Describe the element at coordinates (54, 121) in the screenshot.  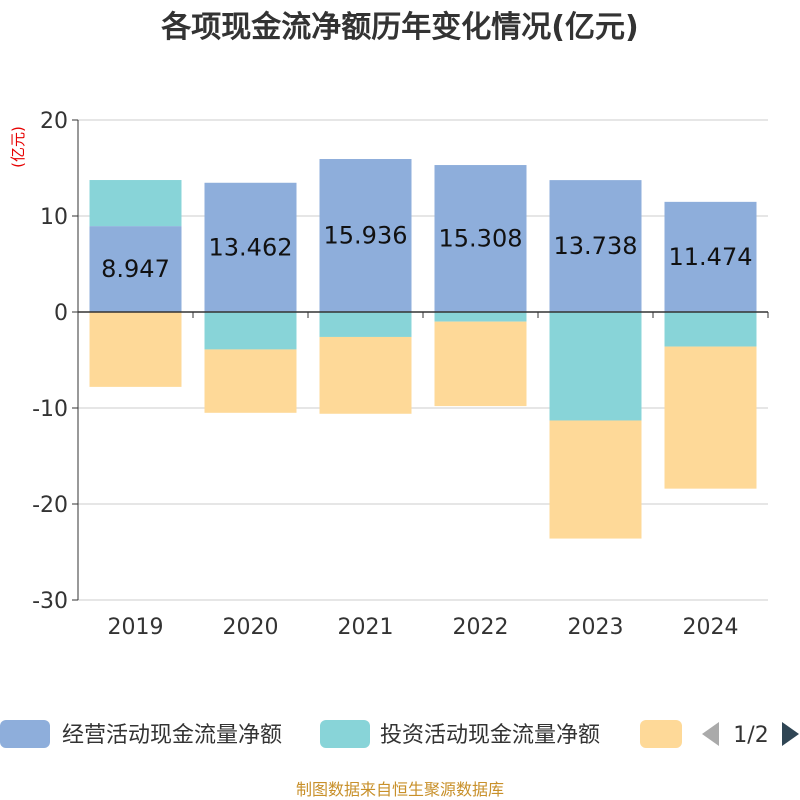
I see `y-tick-label: 20` at that location.